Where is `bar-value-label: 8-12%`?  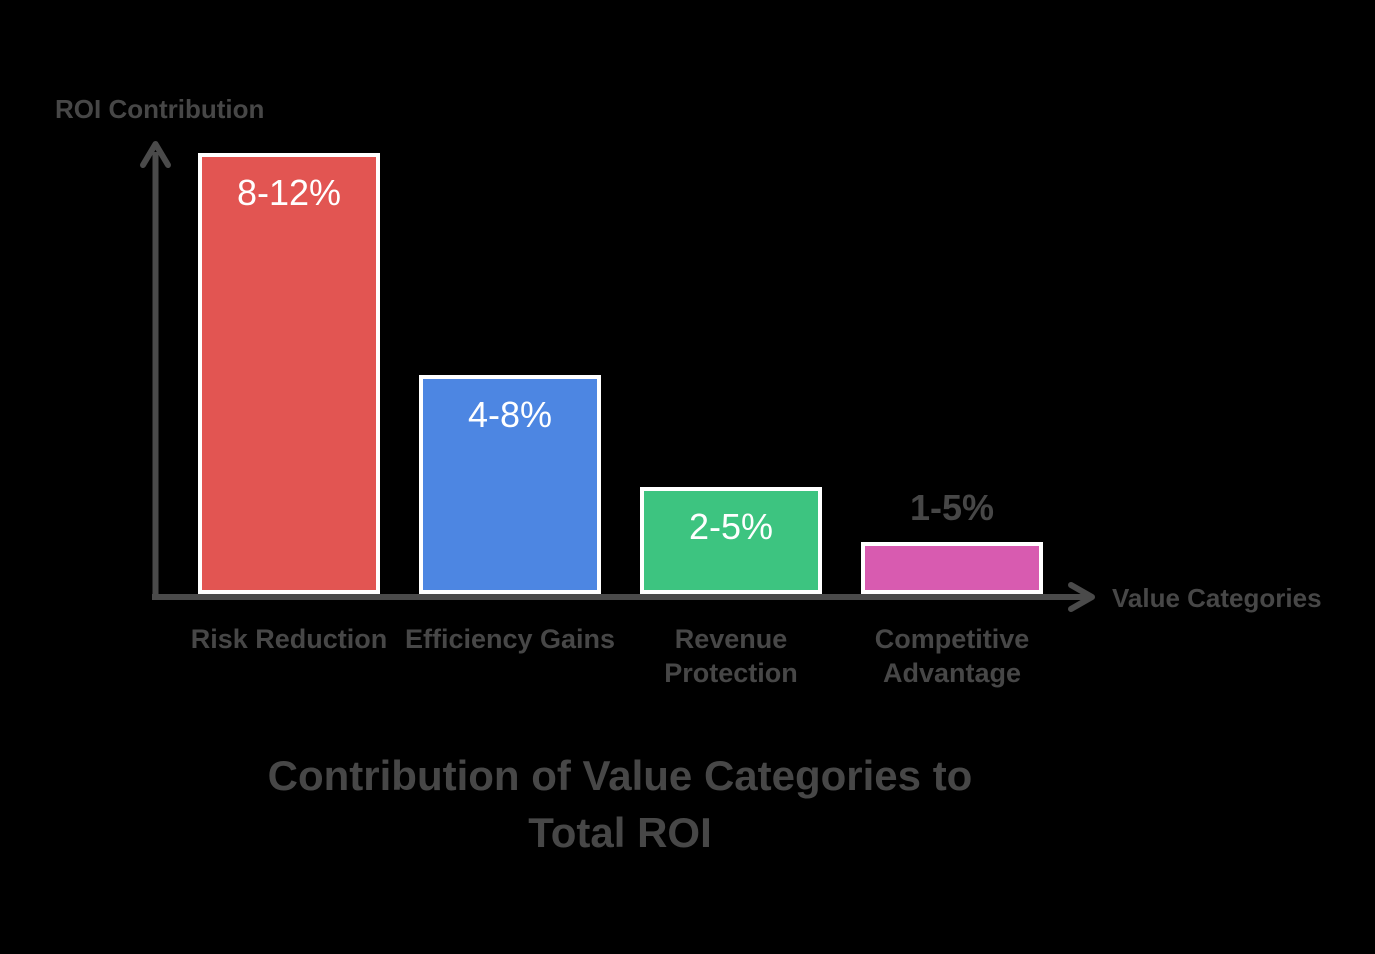 bar-value-label: 8-12% is located at coordinates (289, 192).